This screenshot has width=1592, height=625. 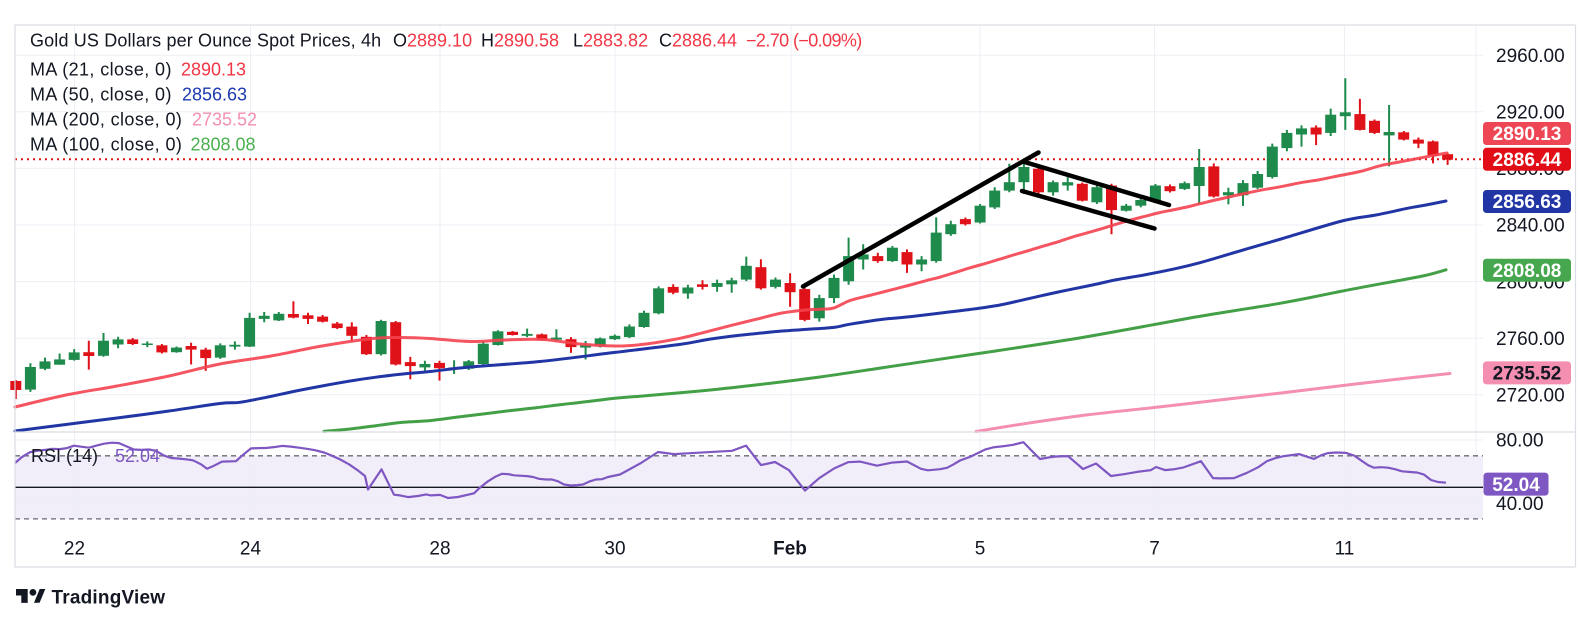 I want to click on svg-text: 2920.00, so click(x=1530, y=113).